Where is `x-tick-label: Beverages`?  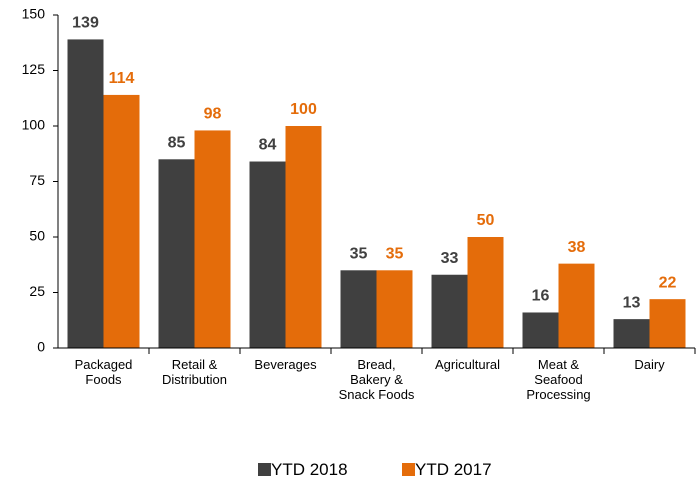
x-tick-label: Beverages is located at coordinates (285, 364).